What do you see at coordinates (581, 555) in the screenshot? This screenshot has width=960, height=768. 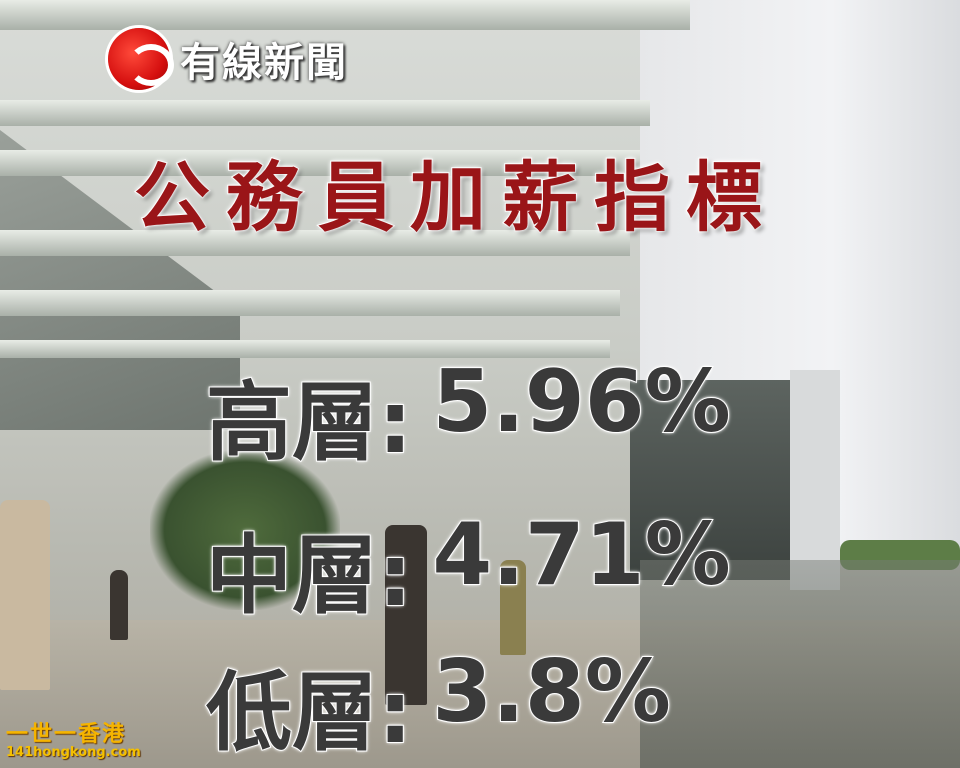 I see `rise-value: 4.71%` at bounding box center [581, 555].